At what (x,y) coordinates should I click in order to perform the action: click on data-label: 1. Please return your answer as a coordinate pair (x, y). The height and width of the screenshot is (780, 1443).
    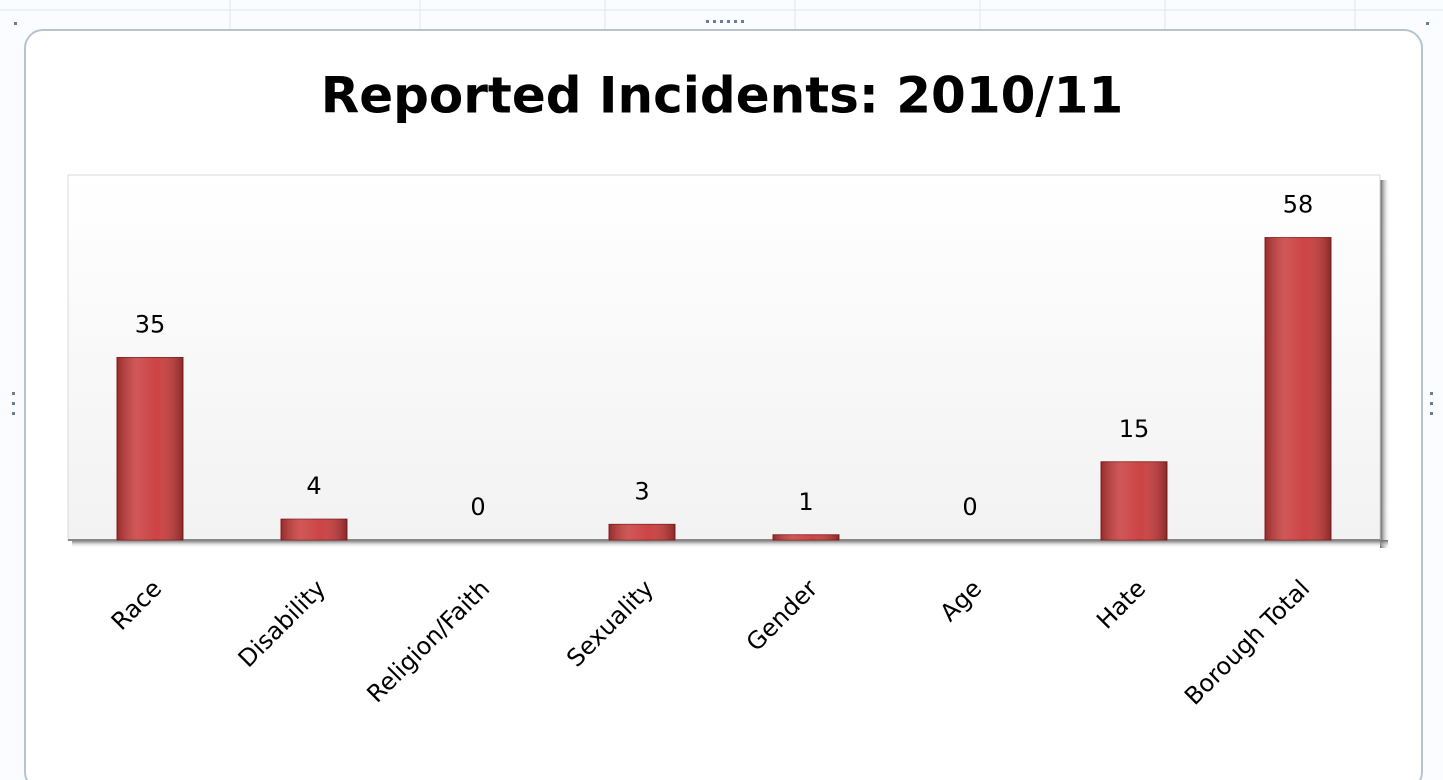
    Looking at the image, I should click on (805, 502).